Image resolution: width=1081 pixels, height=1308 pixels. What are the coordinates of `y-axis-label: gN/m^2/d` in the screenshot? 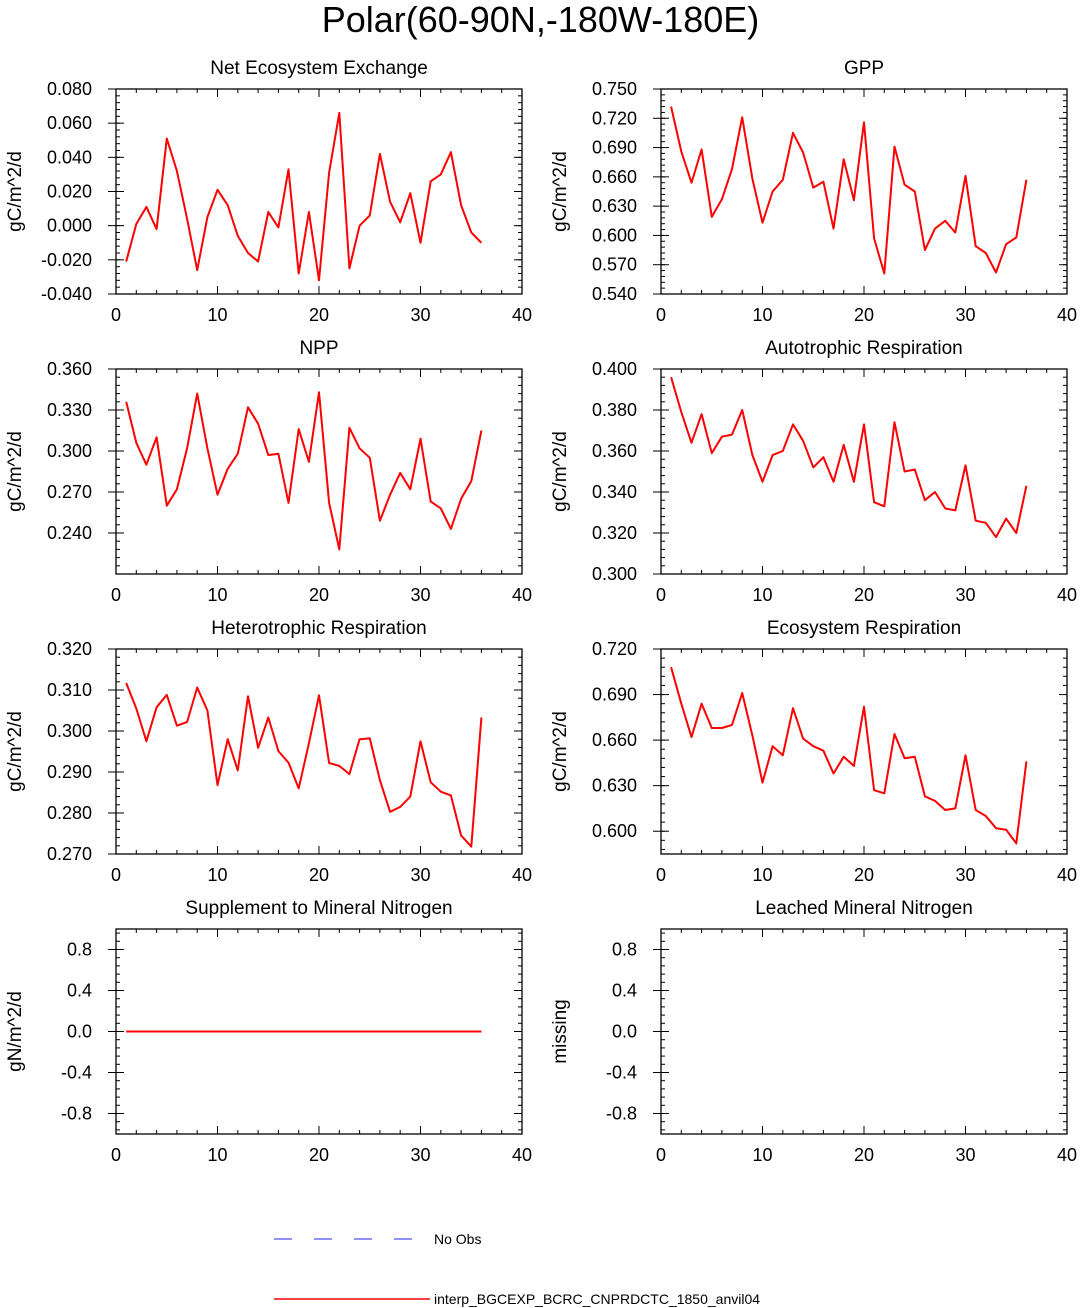 It's located at (15, 1031).